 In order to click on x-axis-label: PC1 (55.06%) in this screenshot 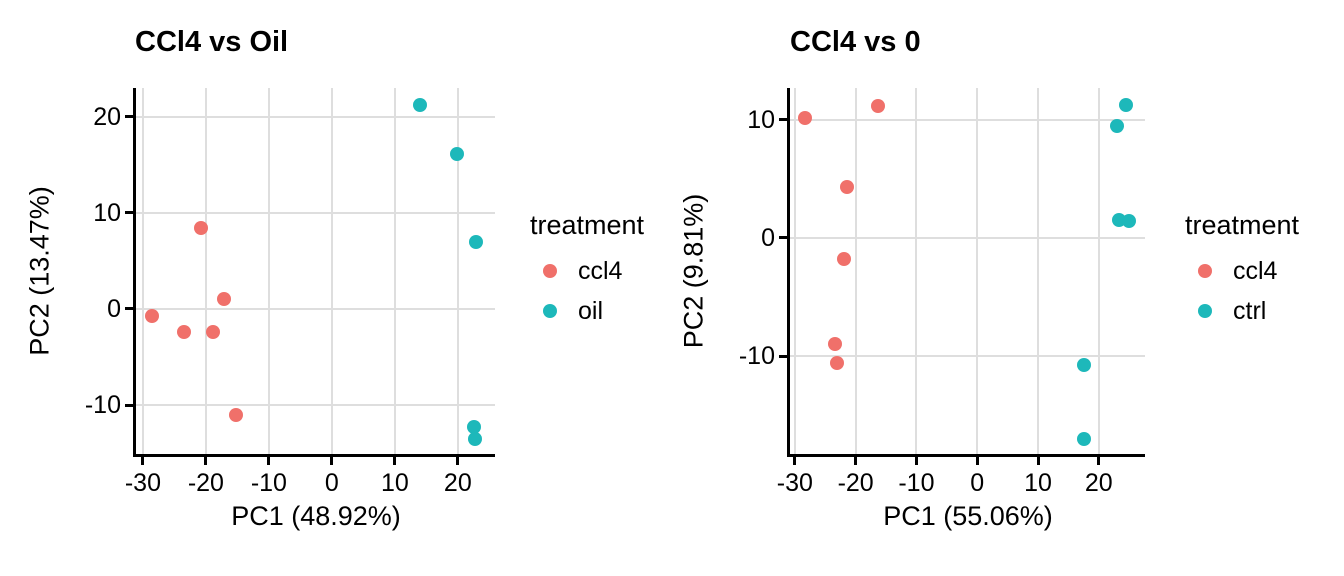, I will do `click(968, 516)`.